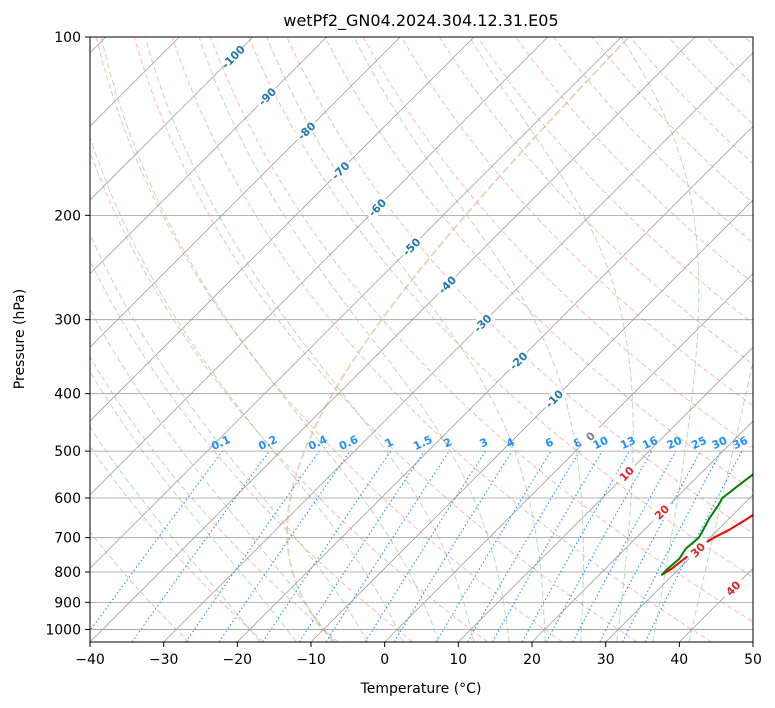 Image resolution: width=775 pixels, height=708 pixels. I want to click on temperature-profile-line, so click(706, 545).